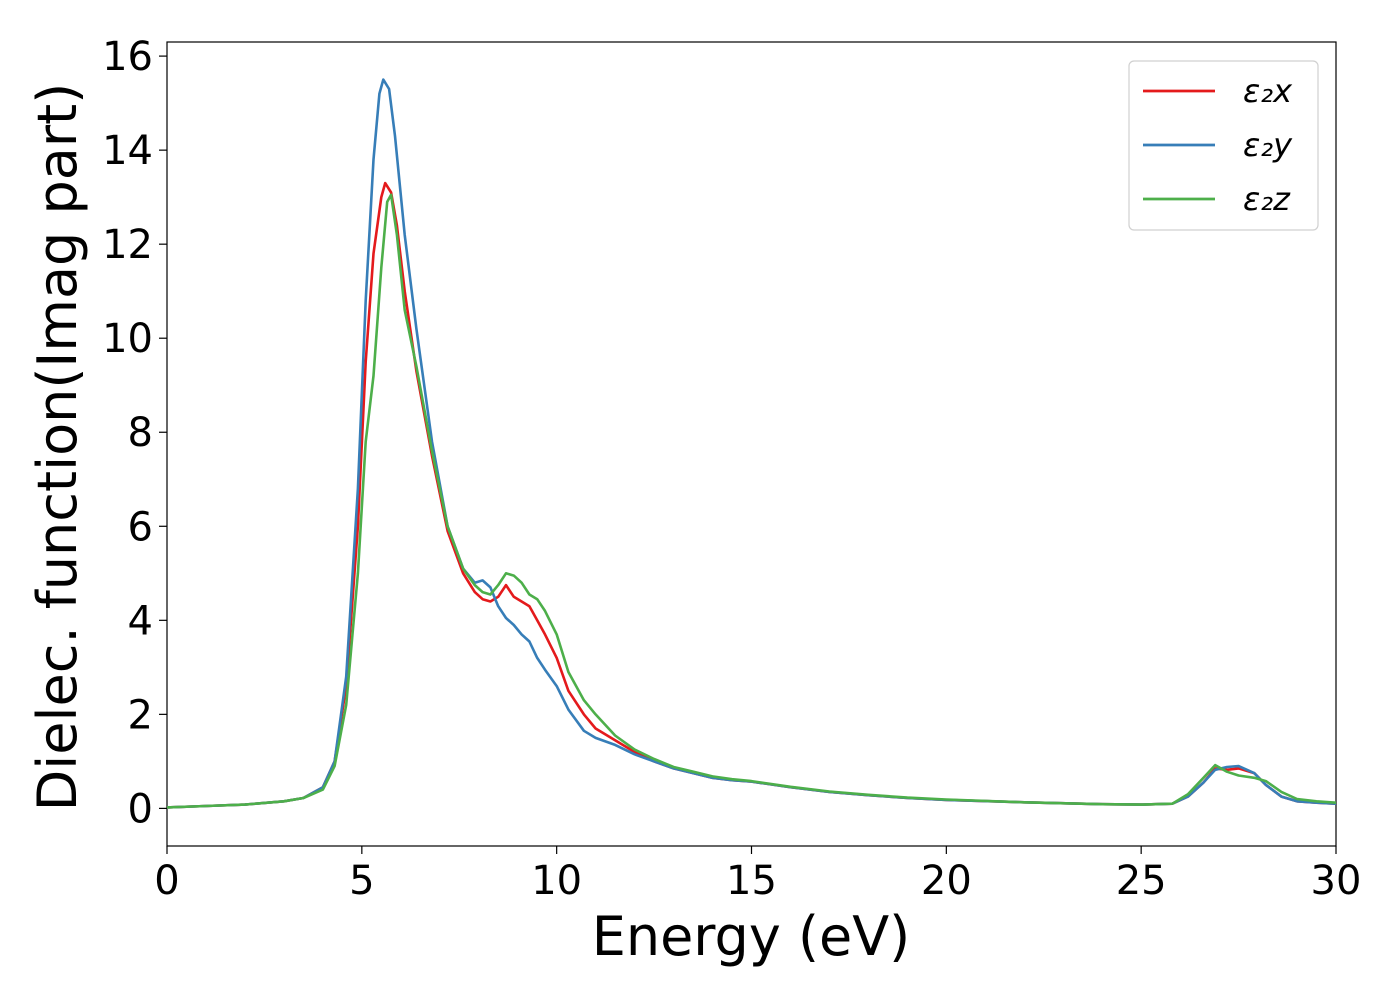 The width and height of the screenshot is (1400, 1000). I want to click on y-tick-label: 12, so click(127, 245).